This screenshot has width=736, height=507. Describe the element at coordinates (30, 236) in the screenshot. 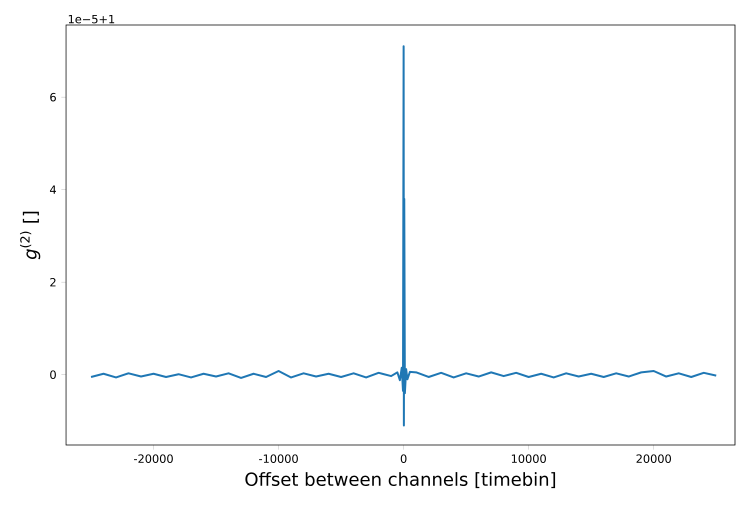

I see `y-axis-title: g$^{(2)}$ []` at that location.